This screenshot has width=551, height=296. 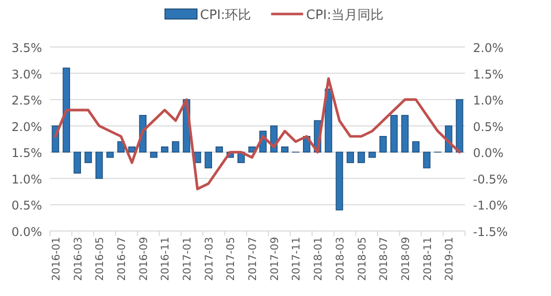 I want to click on y-tick-label: 3.0%, so click(x=27, y=74).